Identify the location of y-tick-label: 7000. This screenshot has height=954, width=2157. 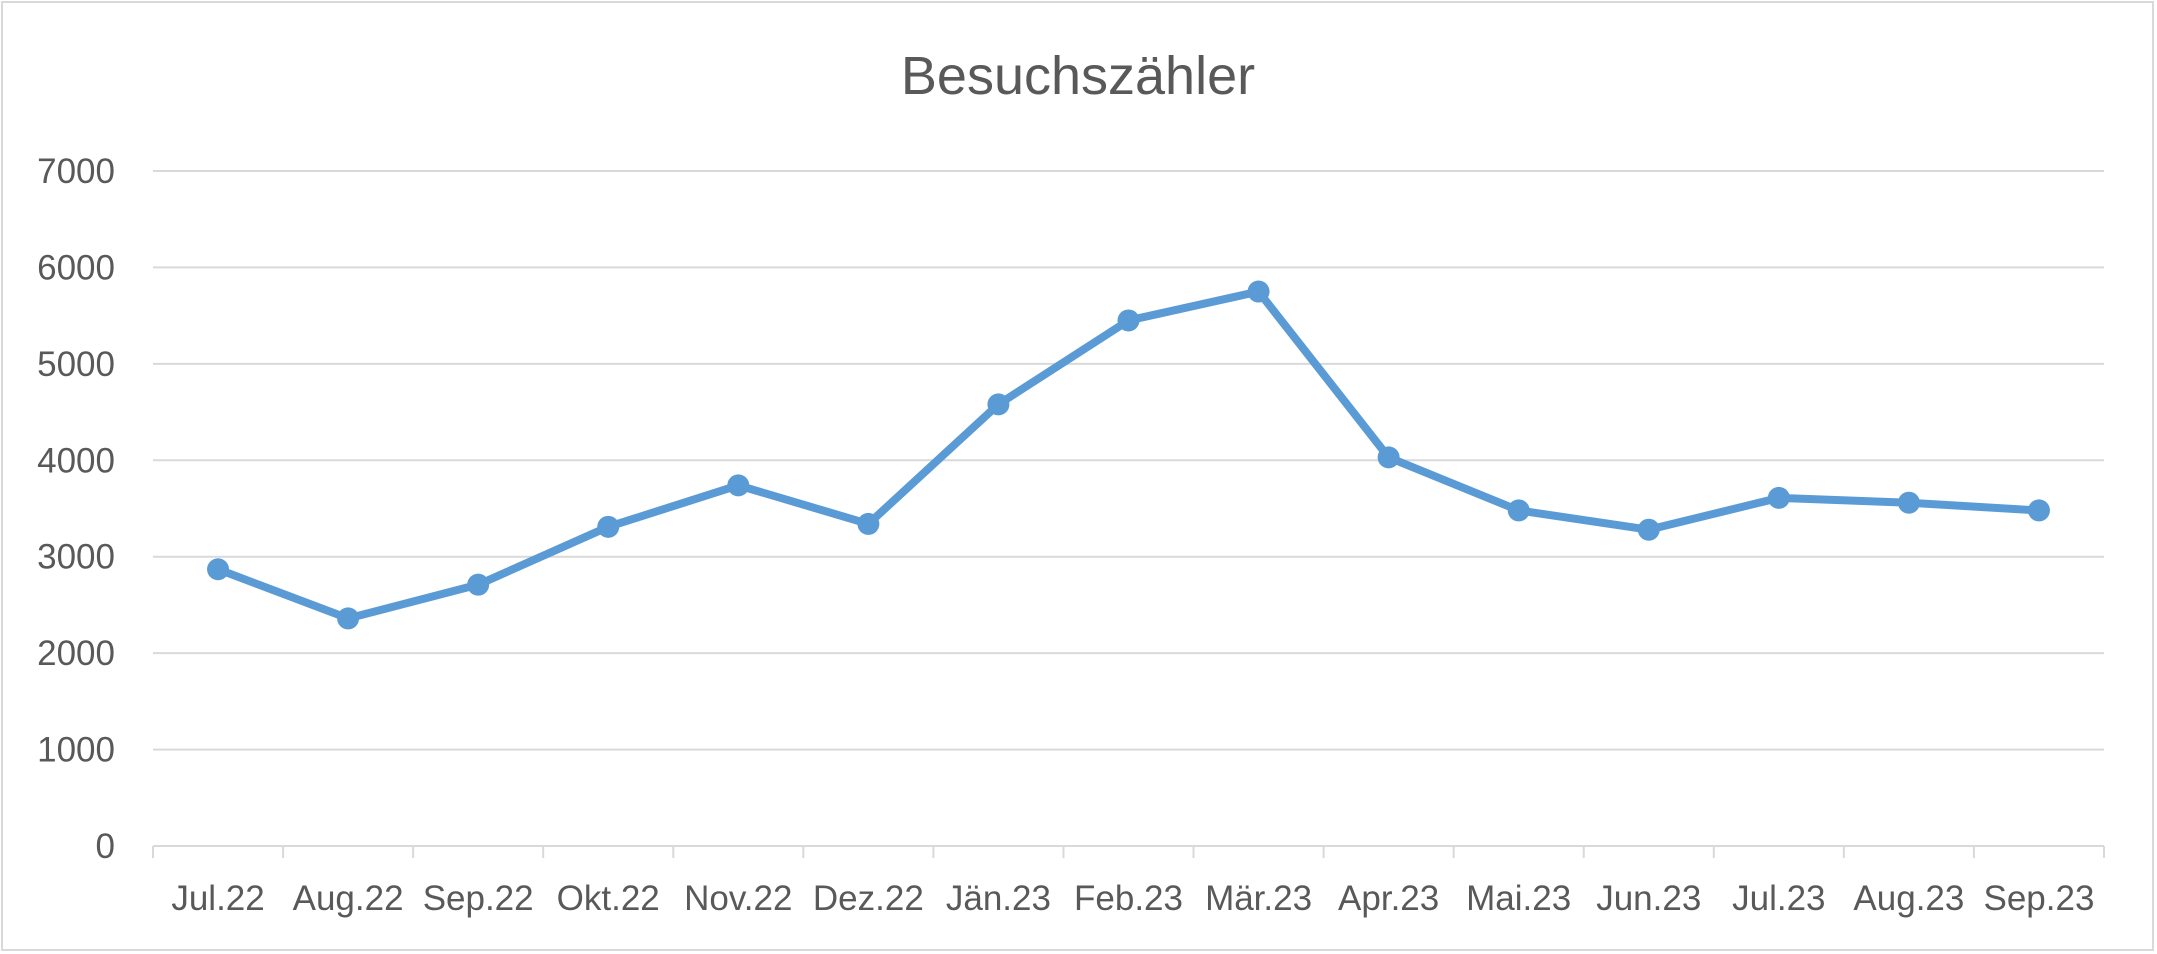
(76, 171).